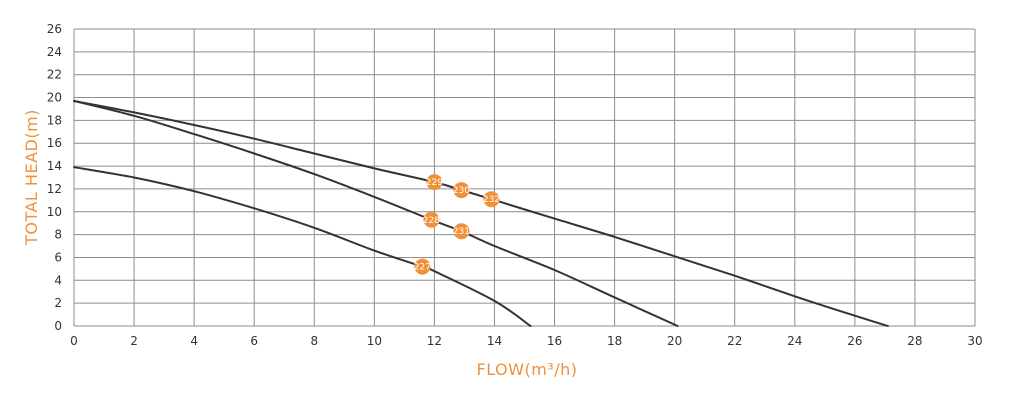 Image resolution: width=1033 pixels, height=419 pixels. I want to click on y-tick-label-18: 18, so click(54, 120).